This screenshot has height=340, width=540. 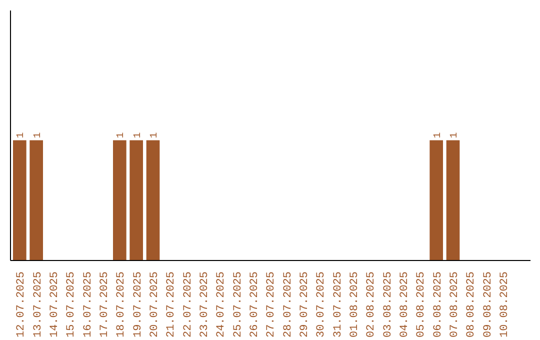 I want to click on x-tick-label: 06.08.2025, so click(x=438, y=304).